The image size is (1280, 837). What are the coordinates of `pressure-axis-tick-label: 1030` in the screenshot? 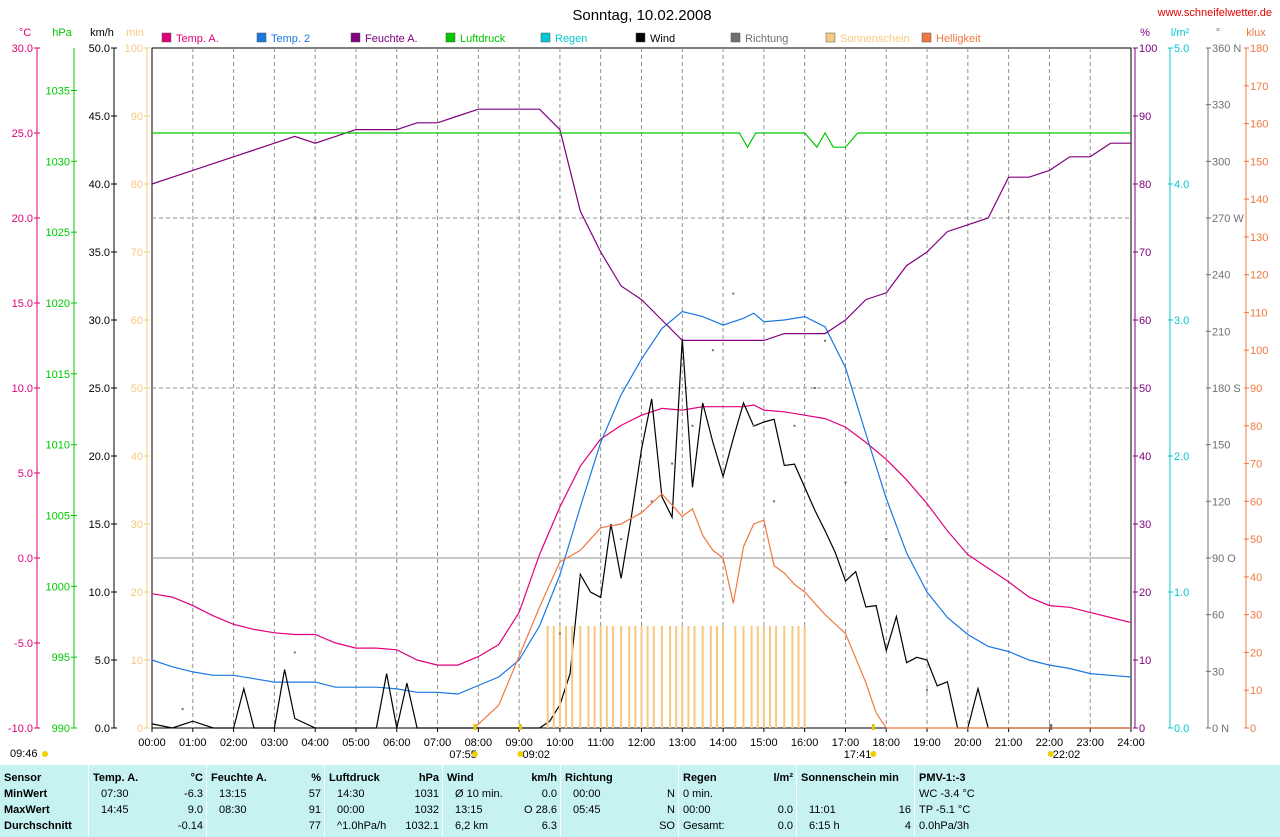 It's located at (58, 162).